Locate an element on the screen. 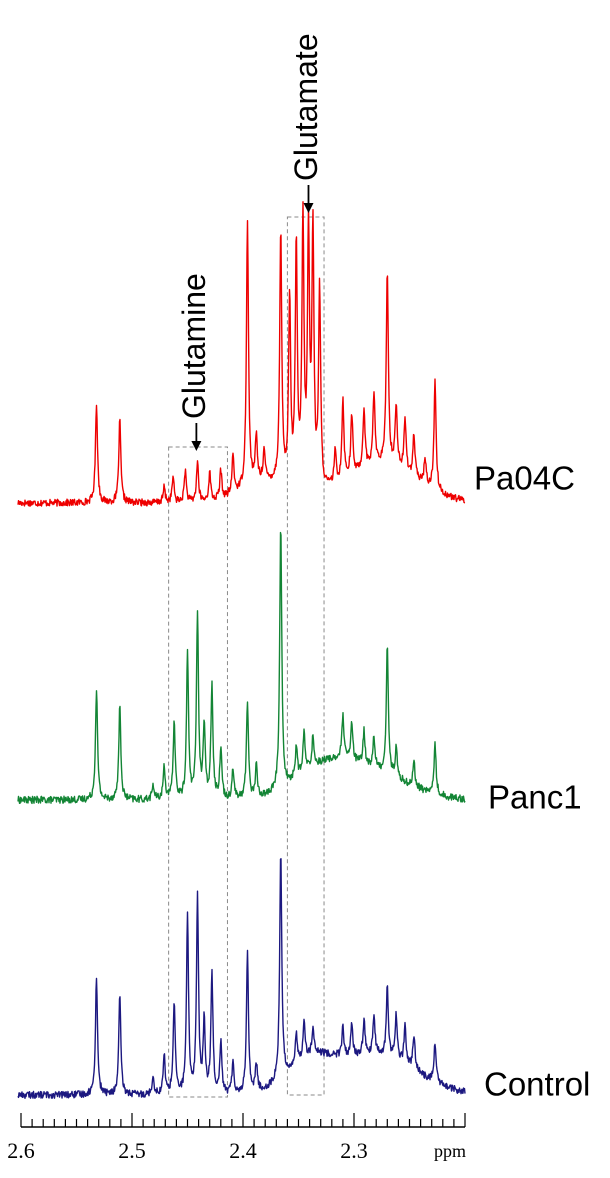 The width and height of the screenshot is (610, 1178). annotation-box-glutamate is located at coordinates (305, 656).